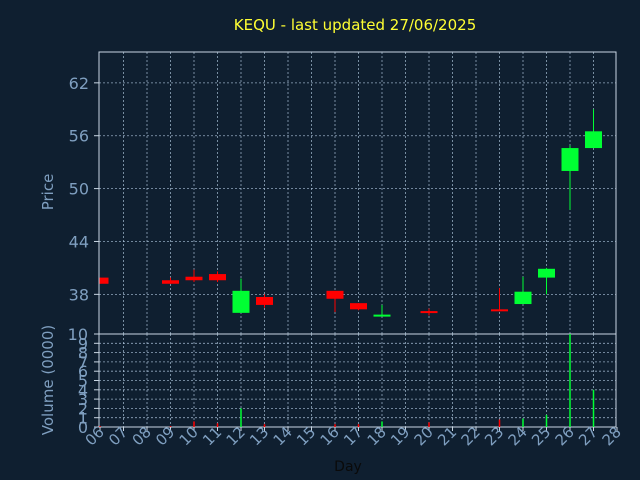 The width and height of the screenshot is (640, 480). I want to click on price-tick-label: 56, so click(79, 136).